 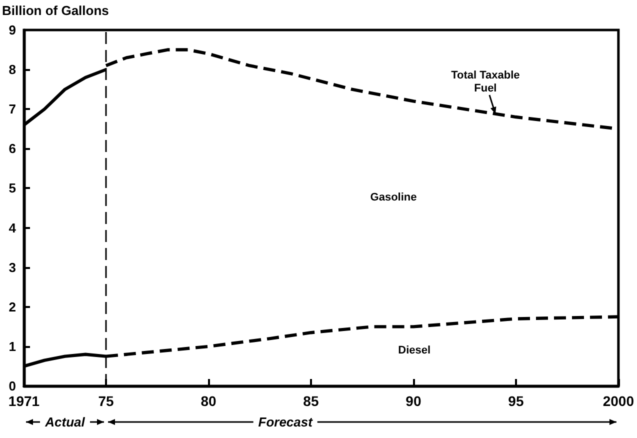 What do you see at coordinates (414, 350) in the screenshot?
I see `annotation: Diesel` at bounding box center [414, 350].